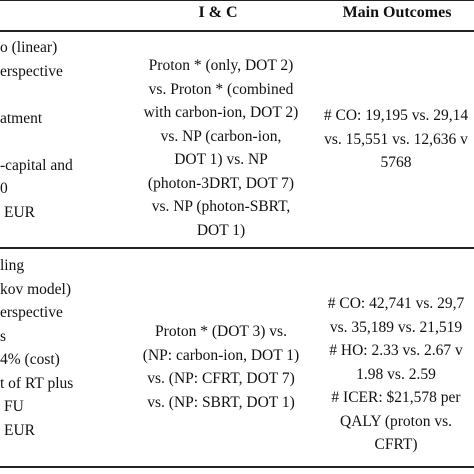 The width and height of the screenshot is (474, 474). I want to click on text-line: o (linear), so click(29, 47).